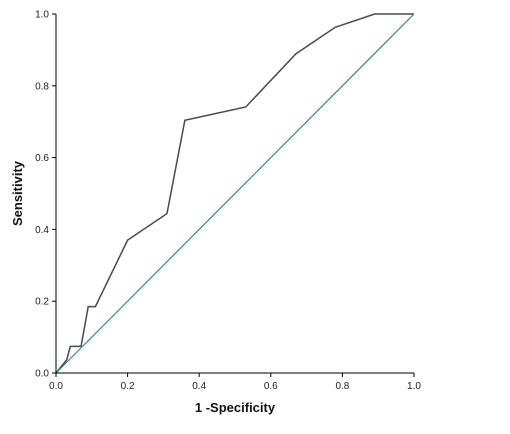 The height and width of the screenshot is (434, 510). What do you see at coordinates (17, 193) in the screenshot?
I see `y-axis-title: Sensitivity` at bounding box center [17, 193].